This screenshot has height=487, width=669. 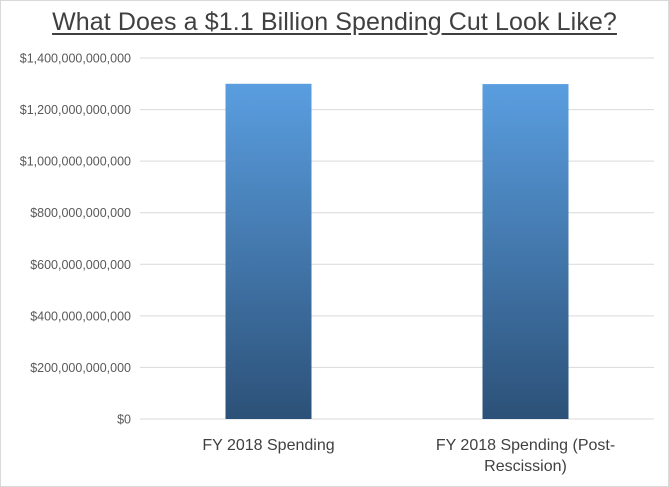 I want to click on y-tick-label: $600,000,000,000, so click(x=80, y=265).